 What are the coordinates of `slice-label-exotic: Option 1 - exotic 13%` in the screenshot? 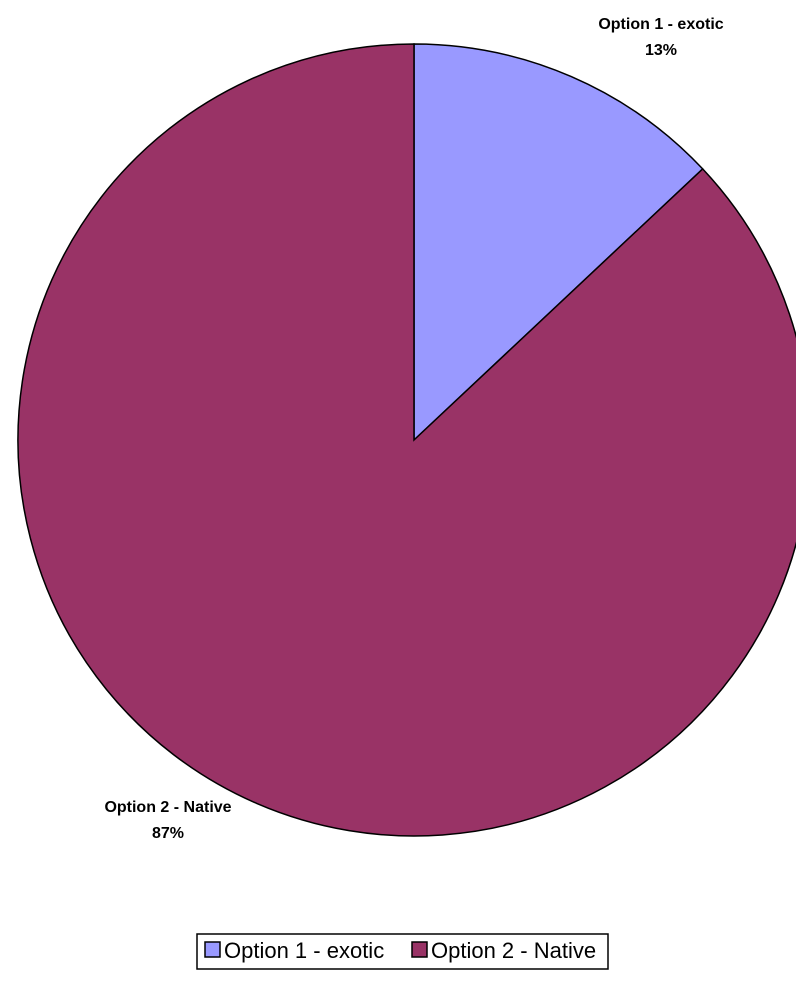 It's located at (660, 37).